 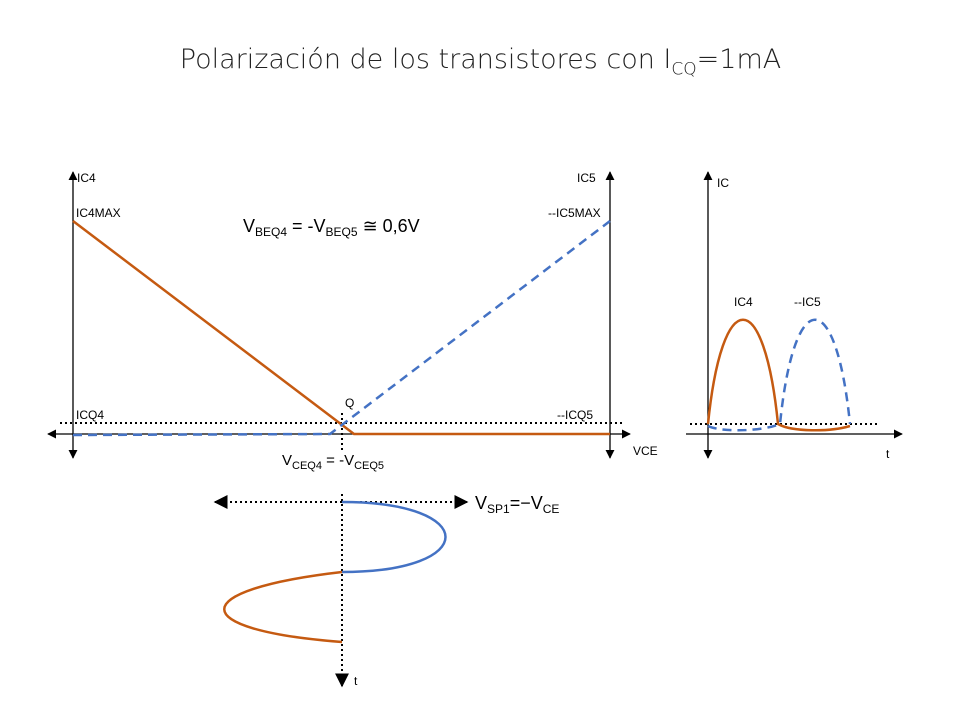 What do you see at coordinates (90, 415) in the screenshot?
I see `icq4-label: ICQ4` at bounding box center [90, 415].